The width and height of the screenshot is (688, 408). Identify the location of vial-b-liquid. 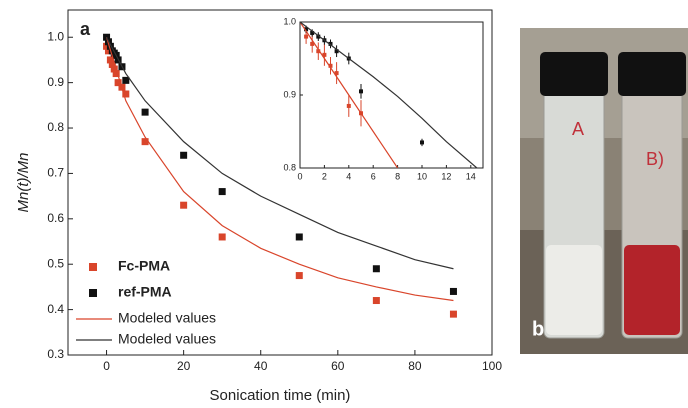
(652, 290).